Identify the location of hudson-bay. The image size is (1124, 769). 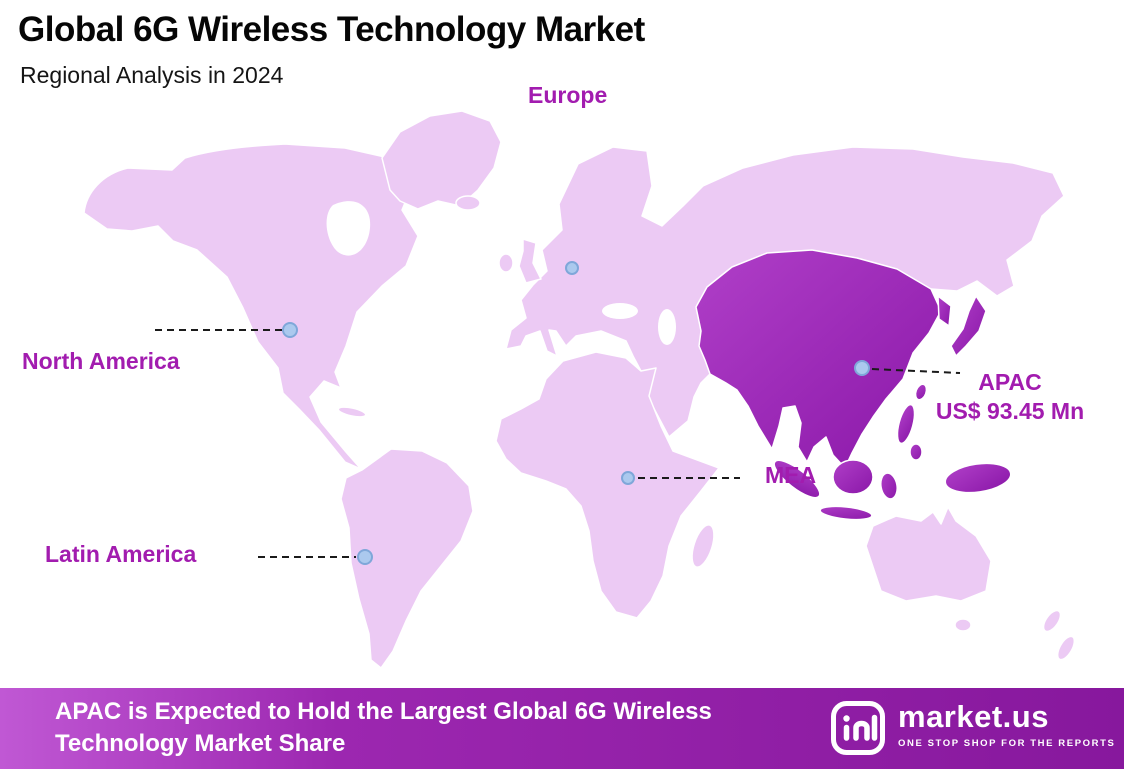
(348, 228).